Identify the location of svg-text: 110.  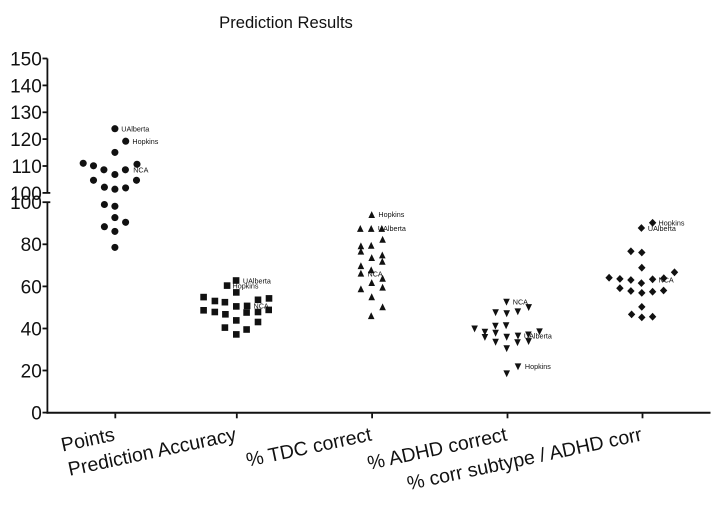
(27, 167).